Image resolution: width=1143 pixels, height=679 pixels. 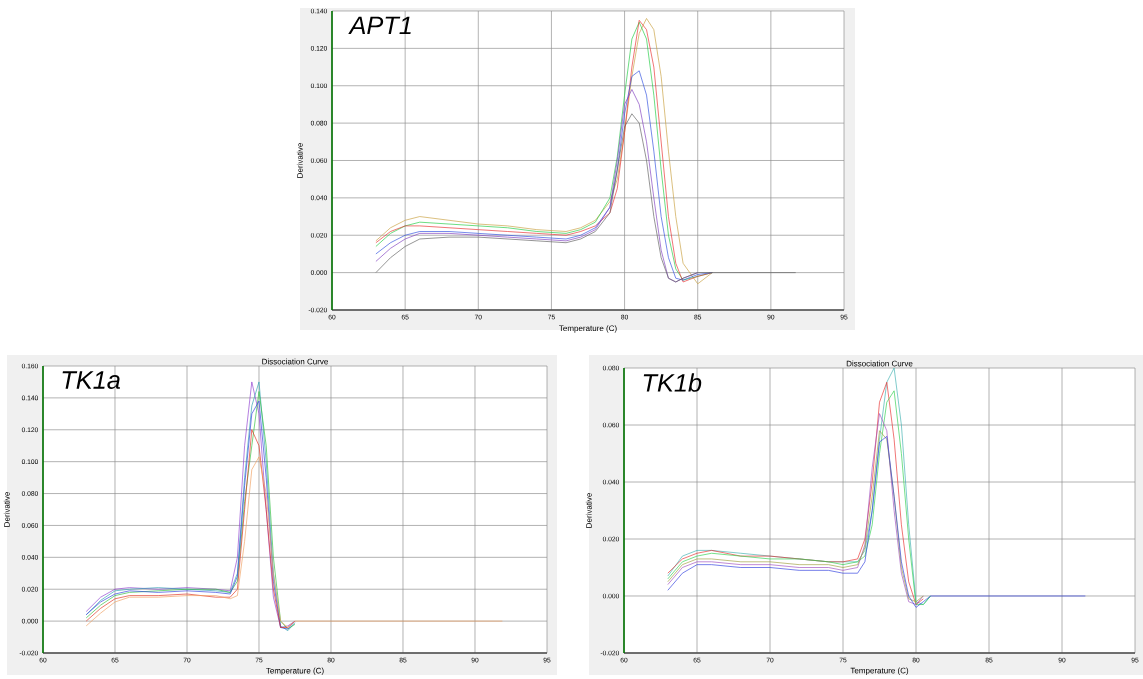 What do you see at coordinates (672, 382) in the screenshot?
I see `chart-title: TK1b` at bounding box center [672, 382].